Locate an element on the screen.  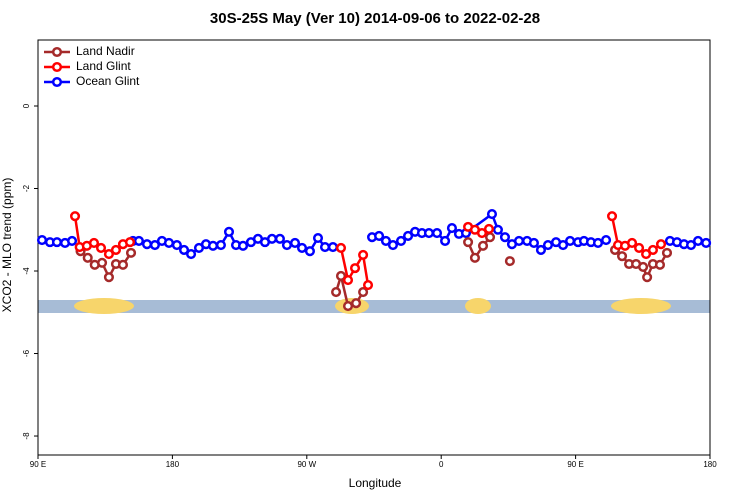
map-strip is located at coordinates (374, 306).